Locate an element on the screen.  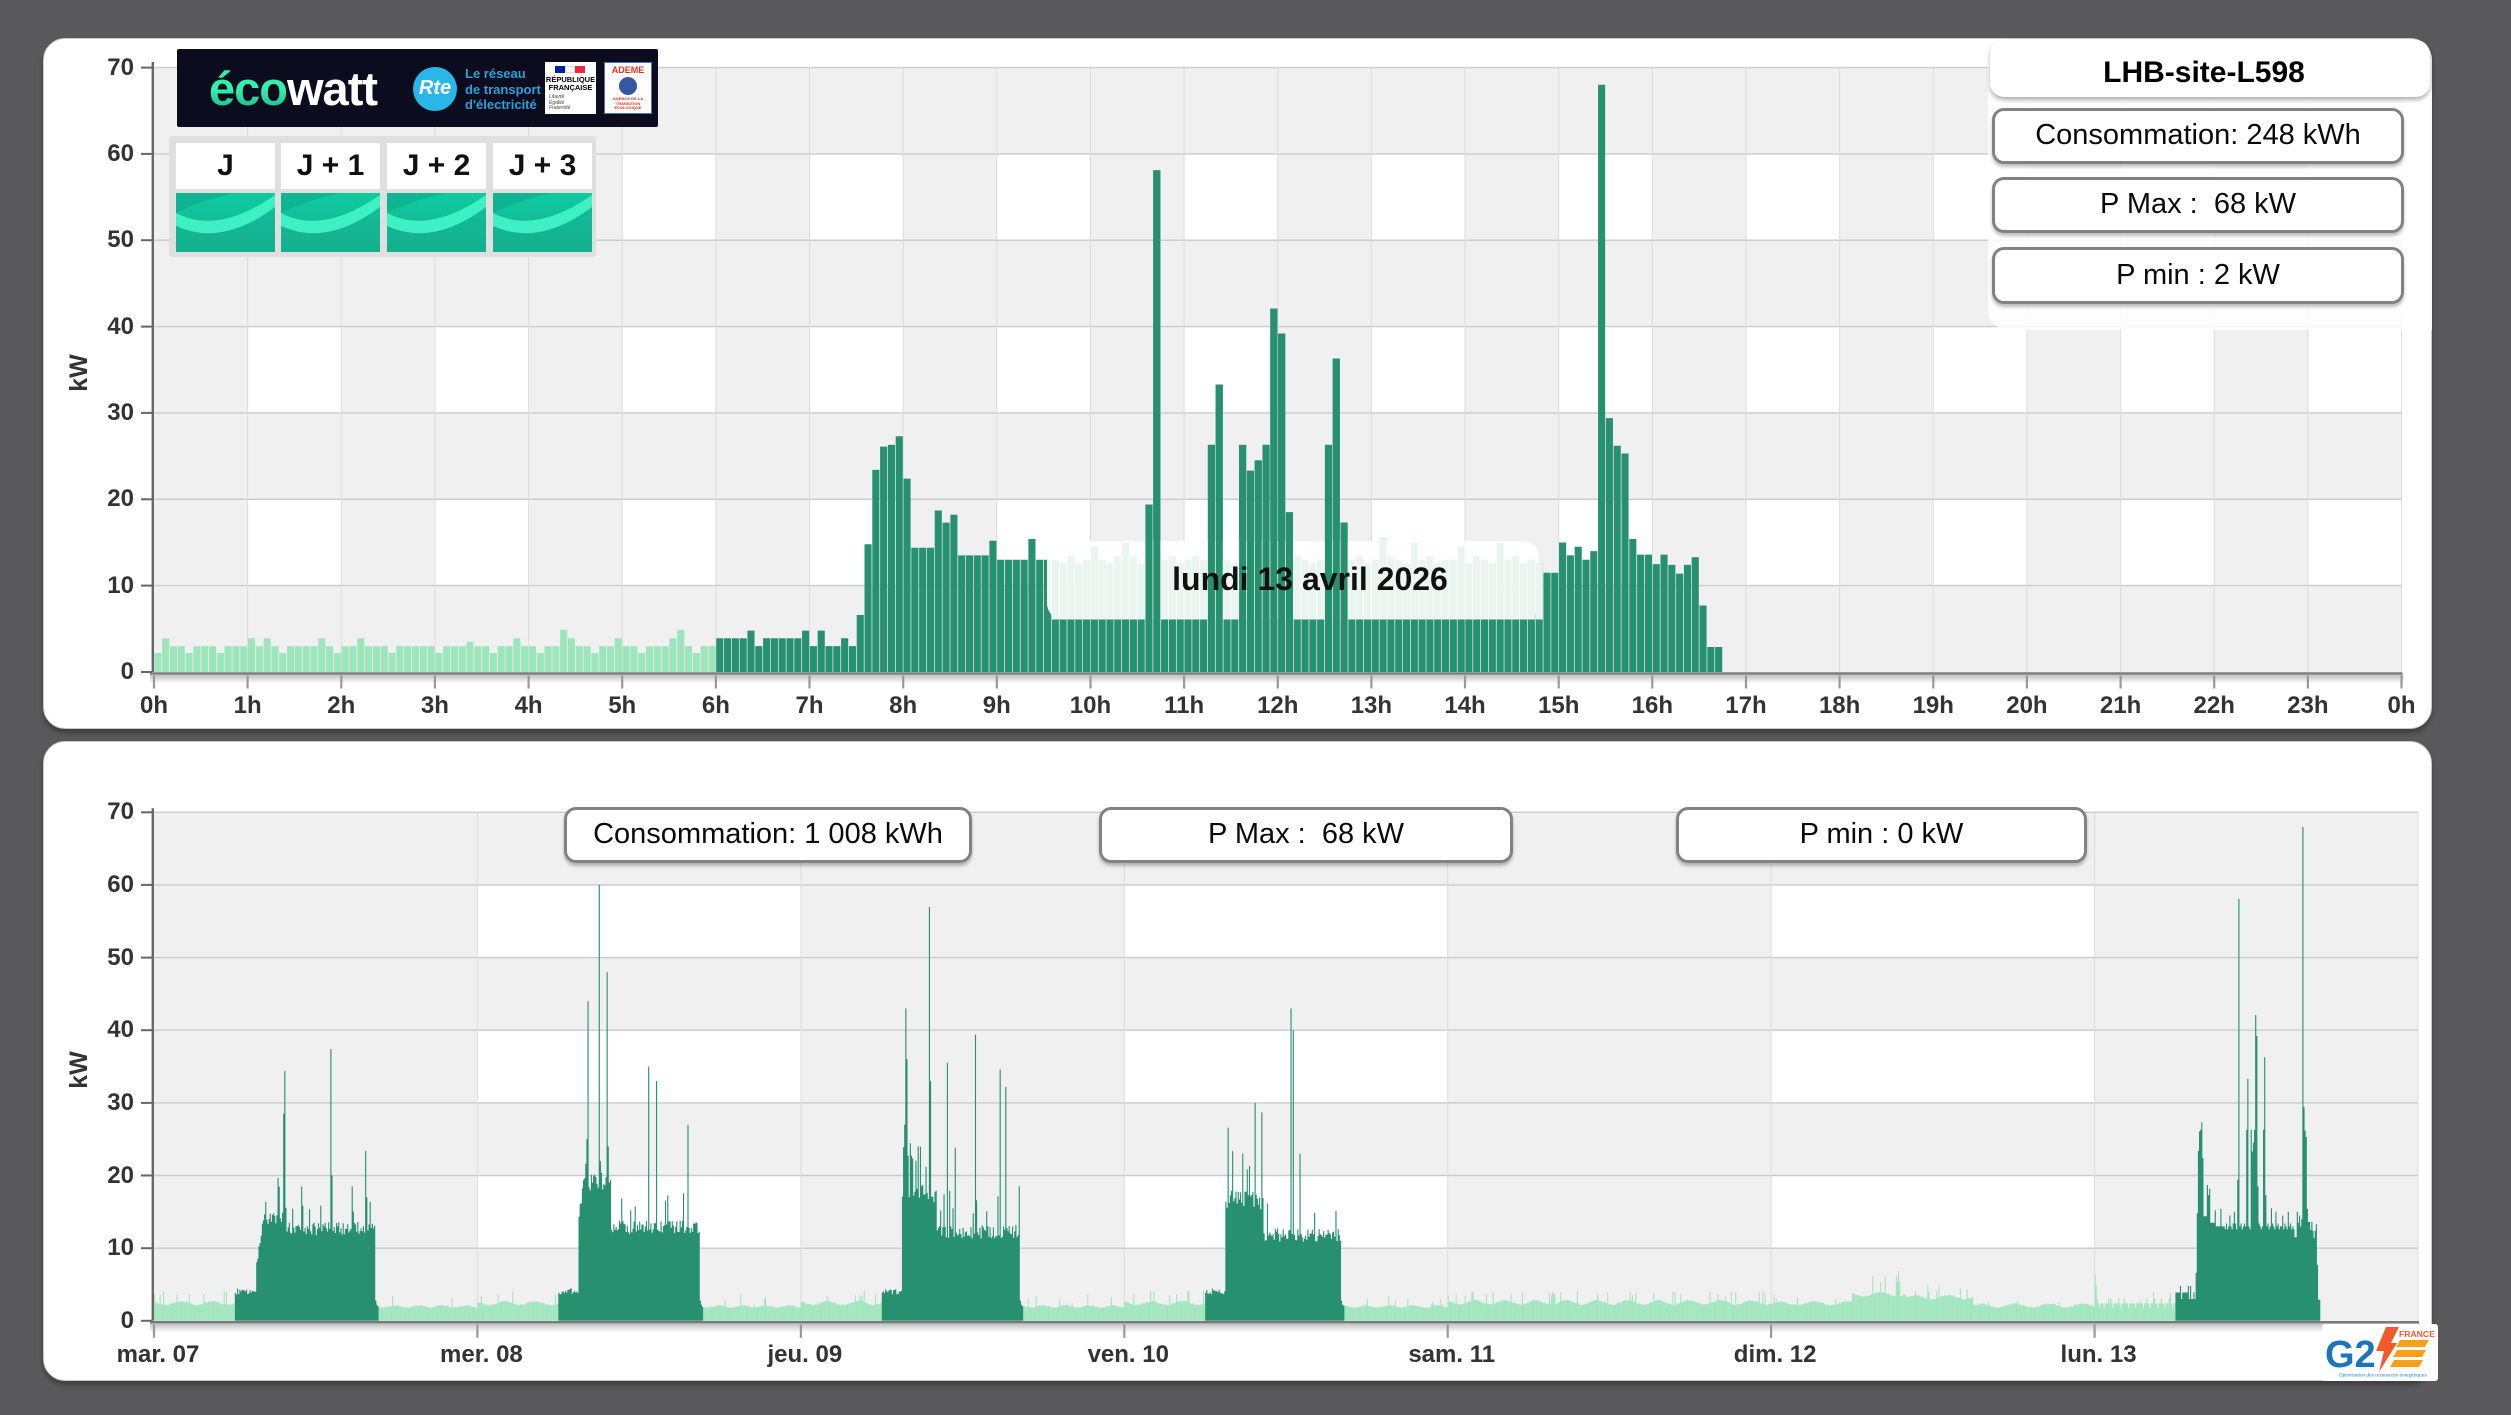
svg-text: FRANCE is located at coordinates (2417, 1334).